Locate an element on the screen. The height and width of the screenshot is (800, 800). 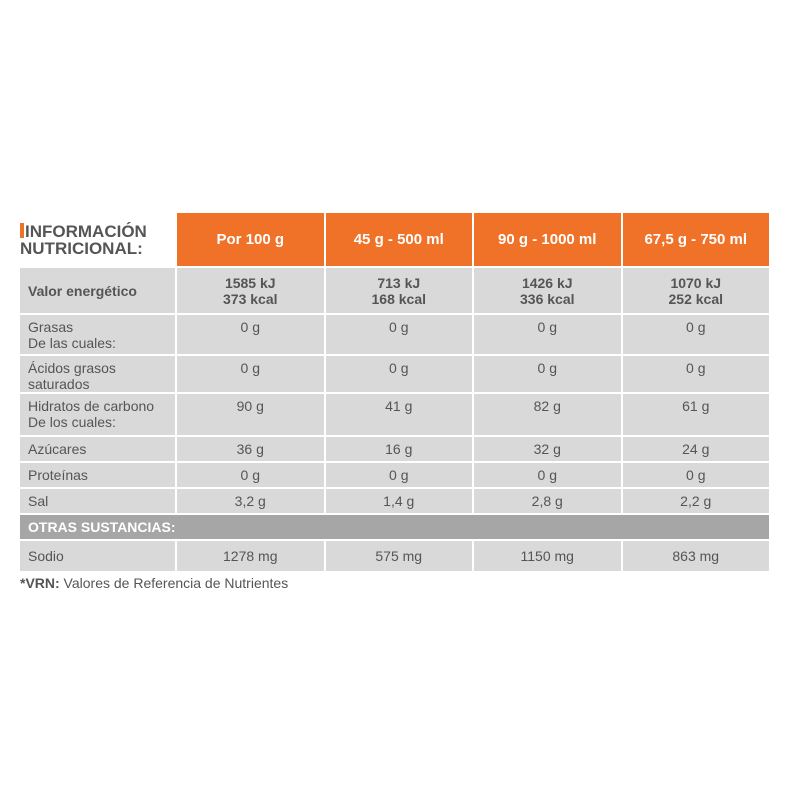
cell: 16 g is located at coordinates (398, 449).